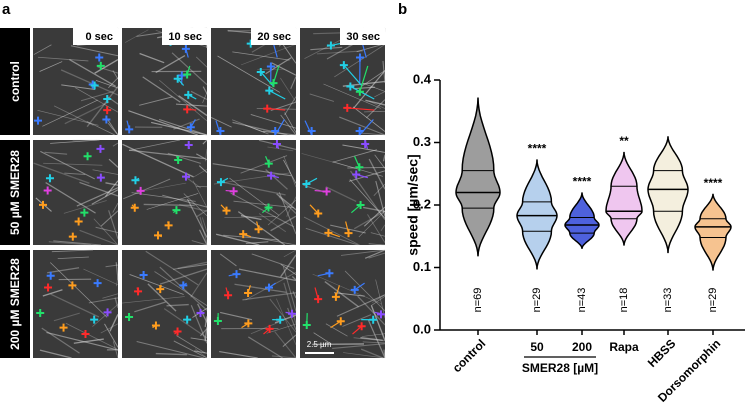 The width and height of the screenshot is (749, 412). Describe the element at coordinates (6, 9) in the screenshot. I see `panel-label: a` at that location.